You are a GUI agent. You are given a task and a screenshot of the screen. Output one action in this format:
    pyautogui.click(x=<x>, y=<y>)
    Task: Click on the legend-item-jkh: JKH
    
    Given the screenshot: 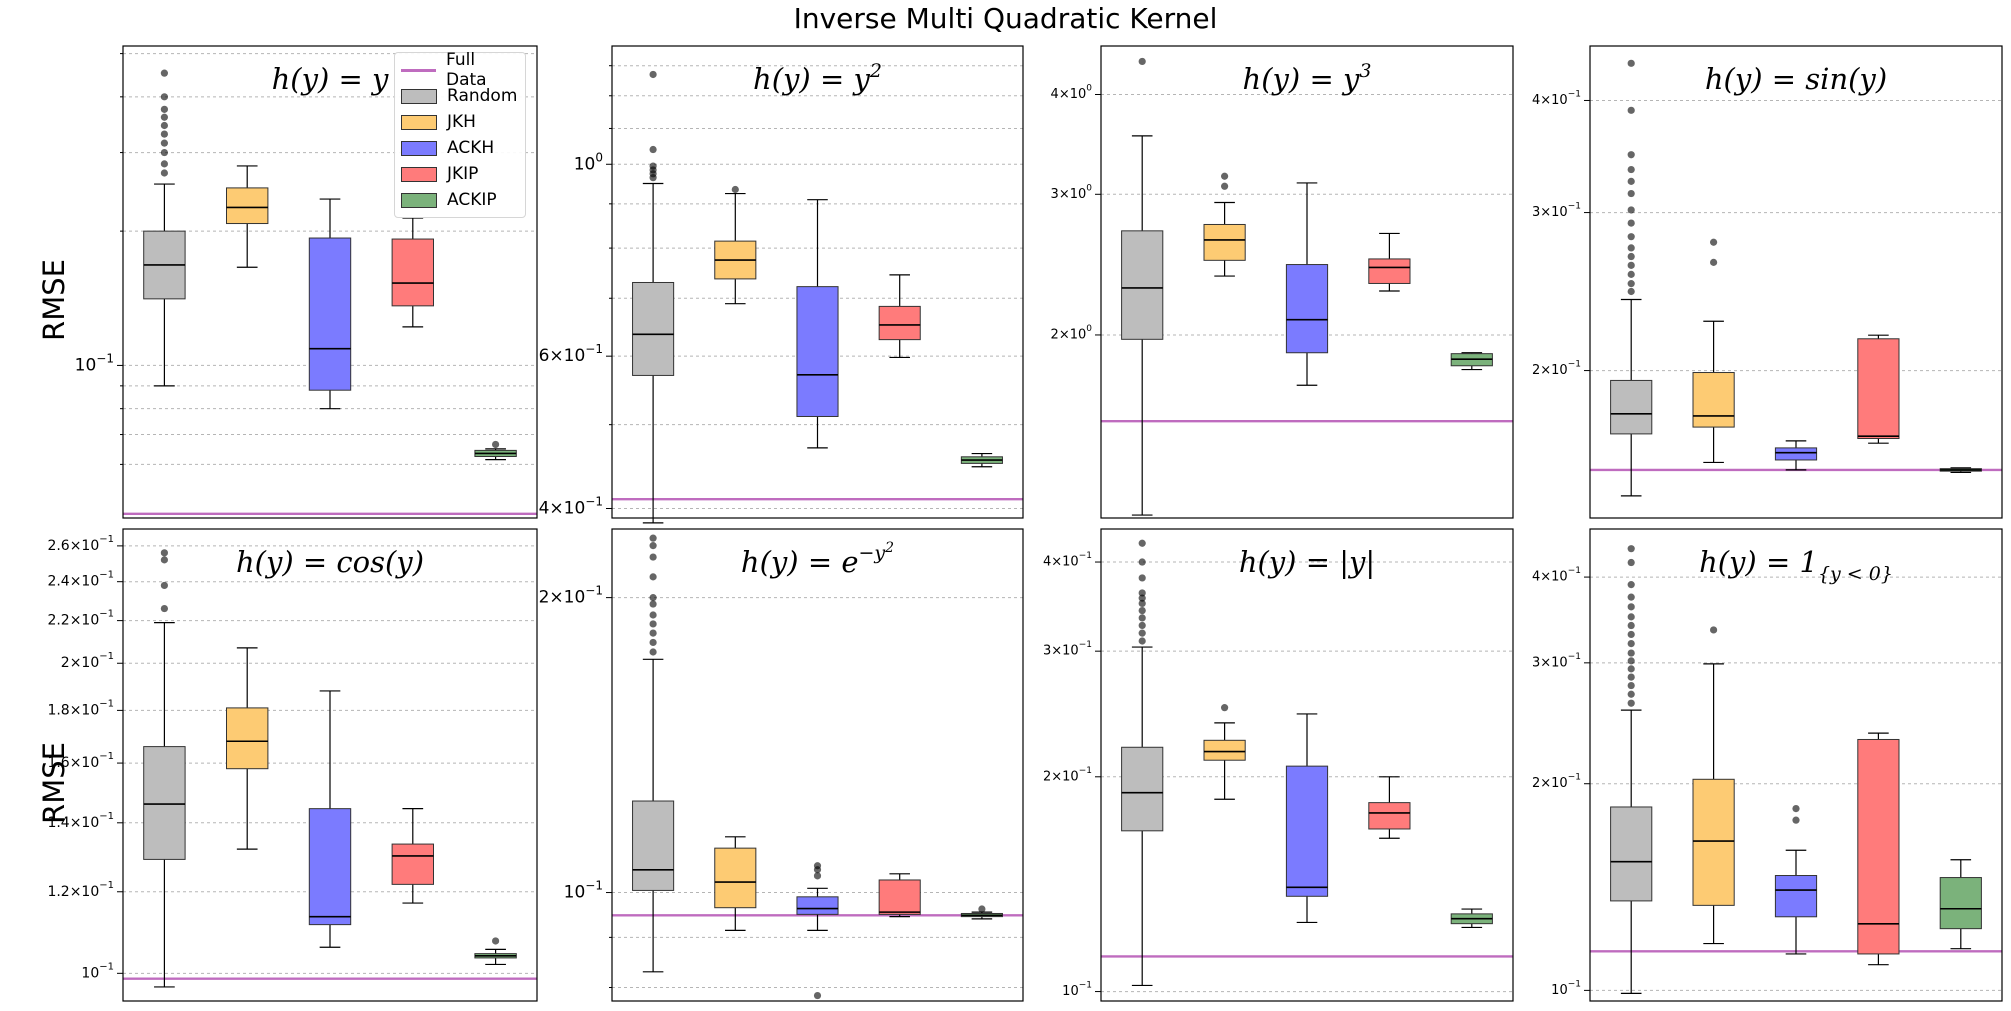 What is the action you would take?
    pyautogui.click(x=460, y=122)
    